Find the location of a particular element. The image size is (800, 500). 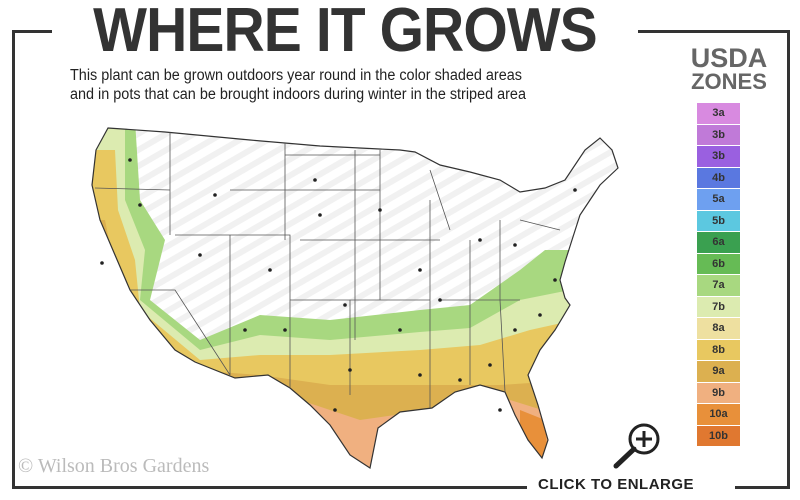

legend-zone-7b: 7b is located at coordinates (718, 306).